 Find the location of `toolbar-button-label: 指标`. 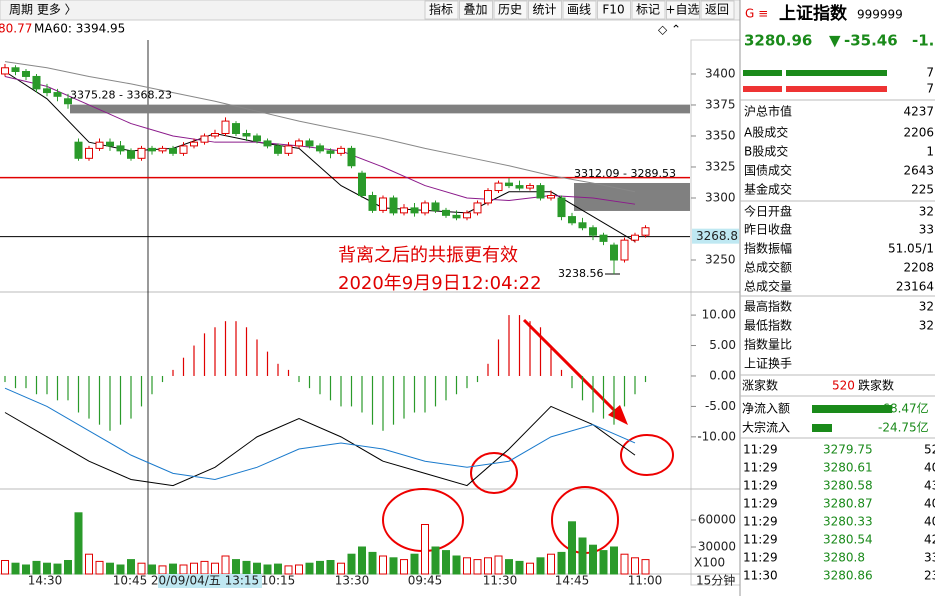

toolbar-button-label: 指标 is located at coordinates (441, 9).